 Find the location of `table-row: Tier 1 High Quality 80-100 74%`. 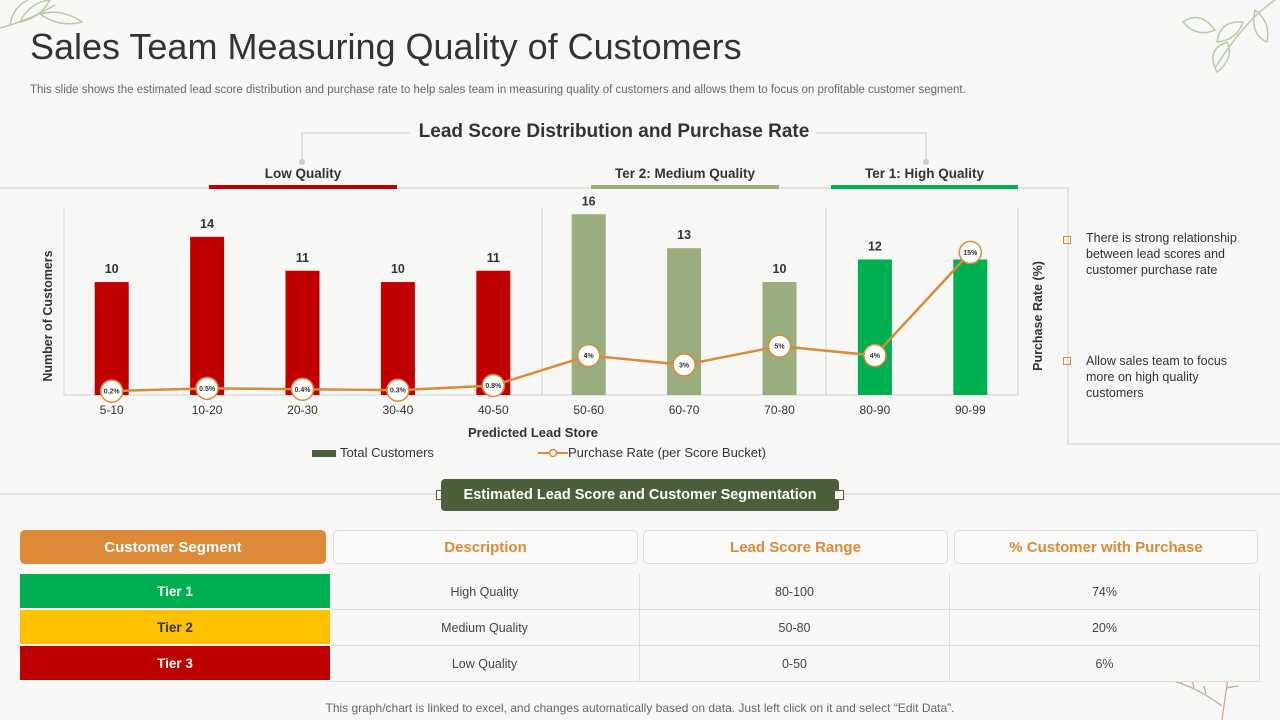

table-row: Tier 1 High Quality 80-100 74% is located at coordinates (640, 592).